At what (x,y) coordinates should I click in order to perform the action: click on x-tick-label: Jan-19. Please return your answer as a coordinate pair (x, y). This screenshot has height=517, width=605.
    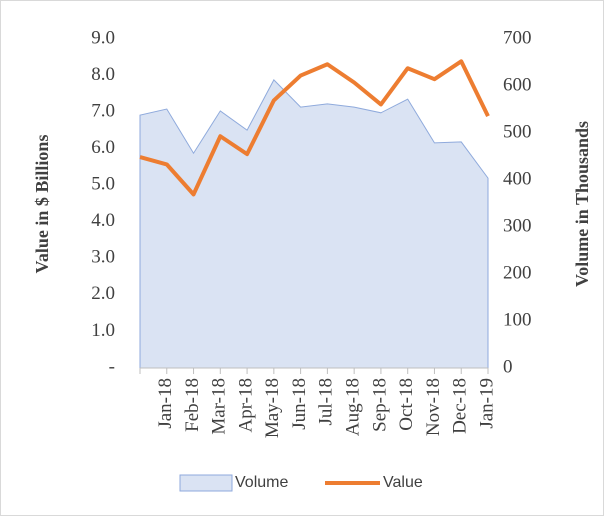
    Looking at the image, I should click on (486, 403).